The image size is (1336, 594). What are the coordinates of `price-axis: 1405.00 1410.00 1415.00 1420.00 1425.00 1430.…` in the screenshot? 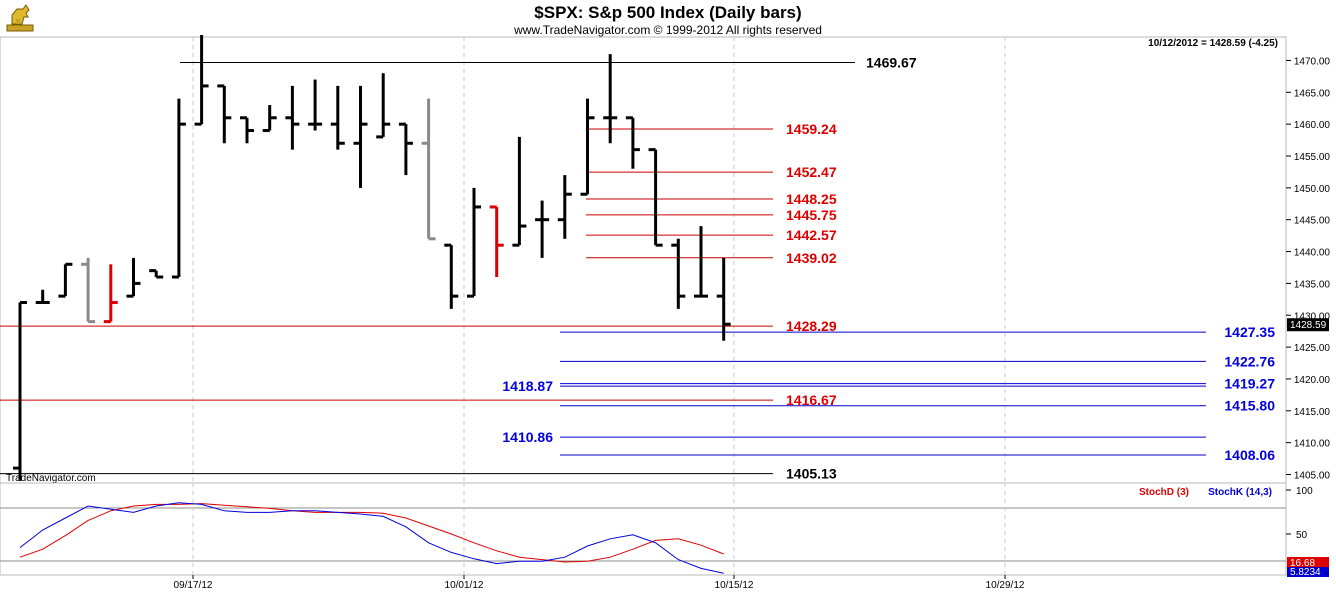 It's located at (1308, 269).